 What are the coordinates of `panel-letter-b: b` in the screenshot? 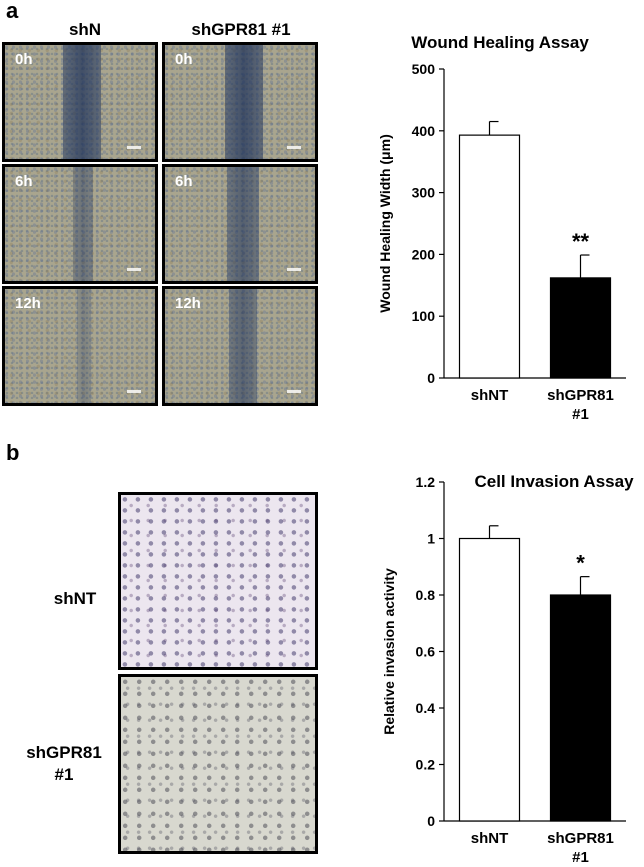 It's located at (13, 452).